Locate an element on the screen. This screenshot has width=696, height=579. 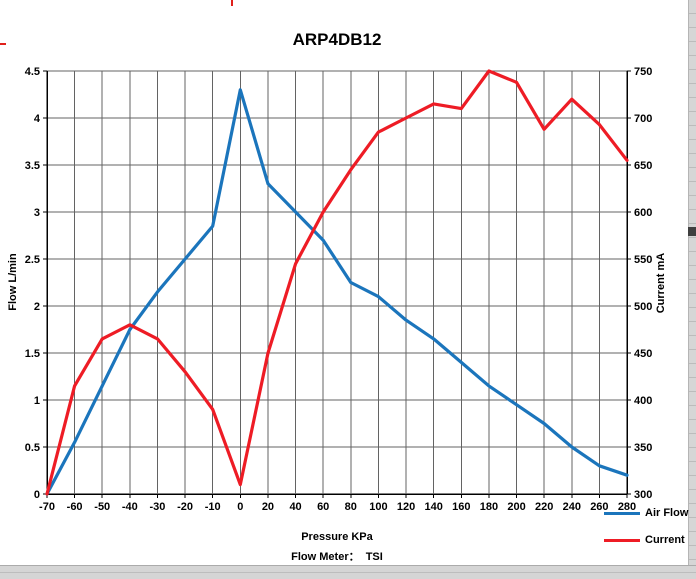
legend-item-airflow: Air Flow is located at coordinates (646, 513).